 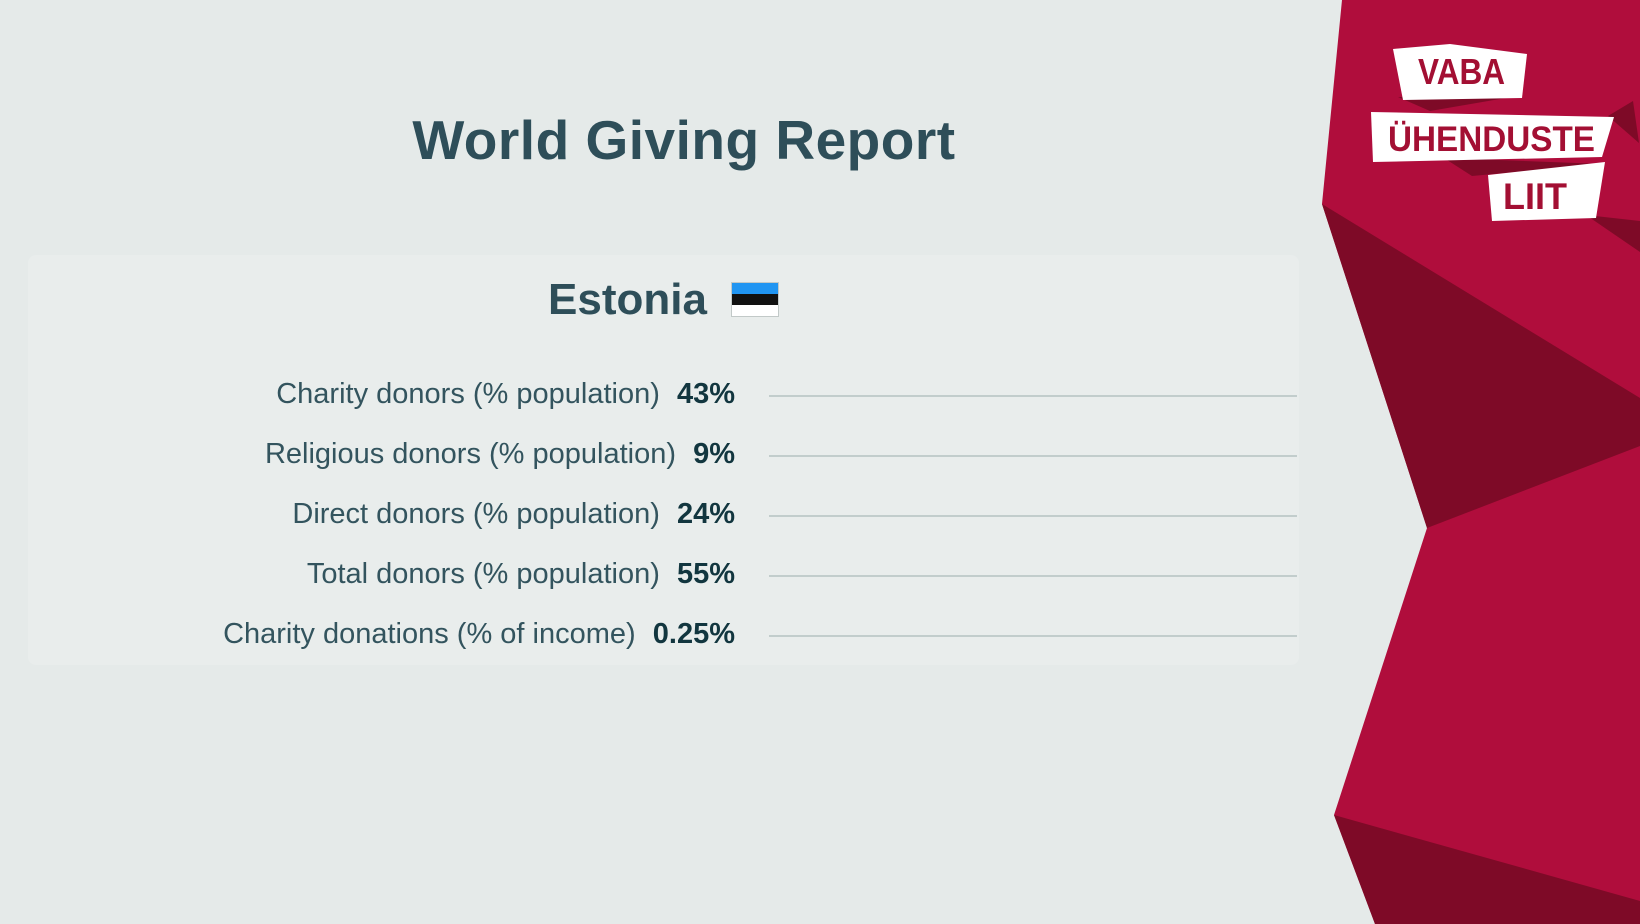 I want to click on stat-row: Religious donors (% population) 9%, so click(x=663, y=454).